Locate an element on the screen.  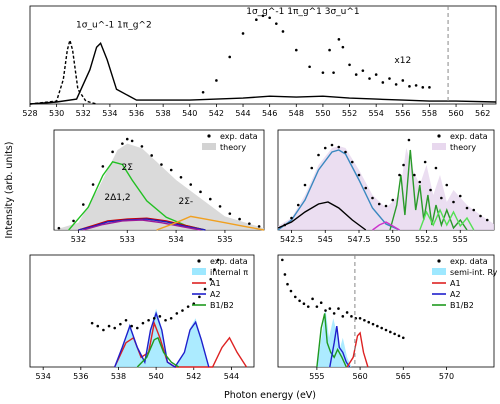
x-tick-label: 562 is located at coordinates (482, 113).